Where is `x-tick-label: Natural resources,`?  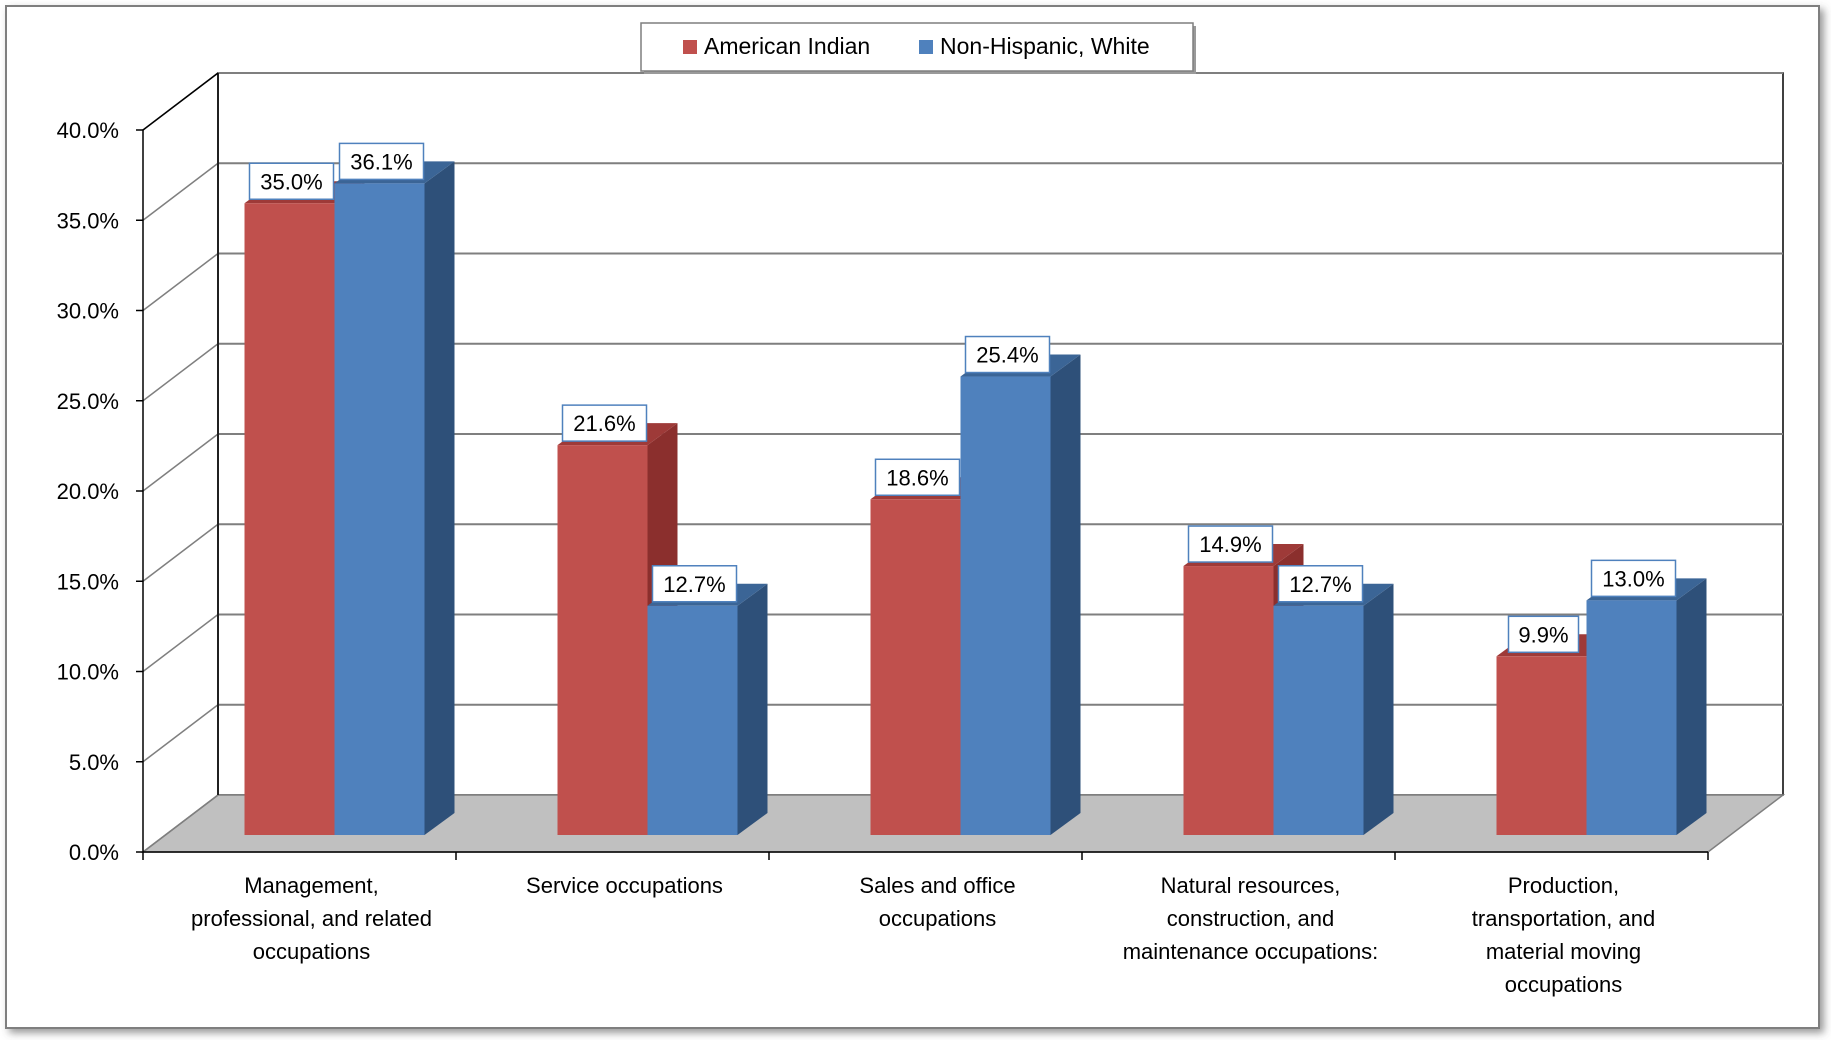
x-tick-label: Natural resources, is located at coordinates (1251, 885).